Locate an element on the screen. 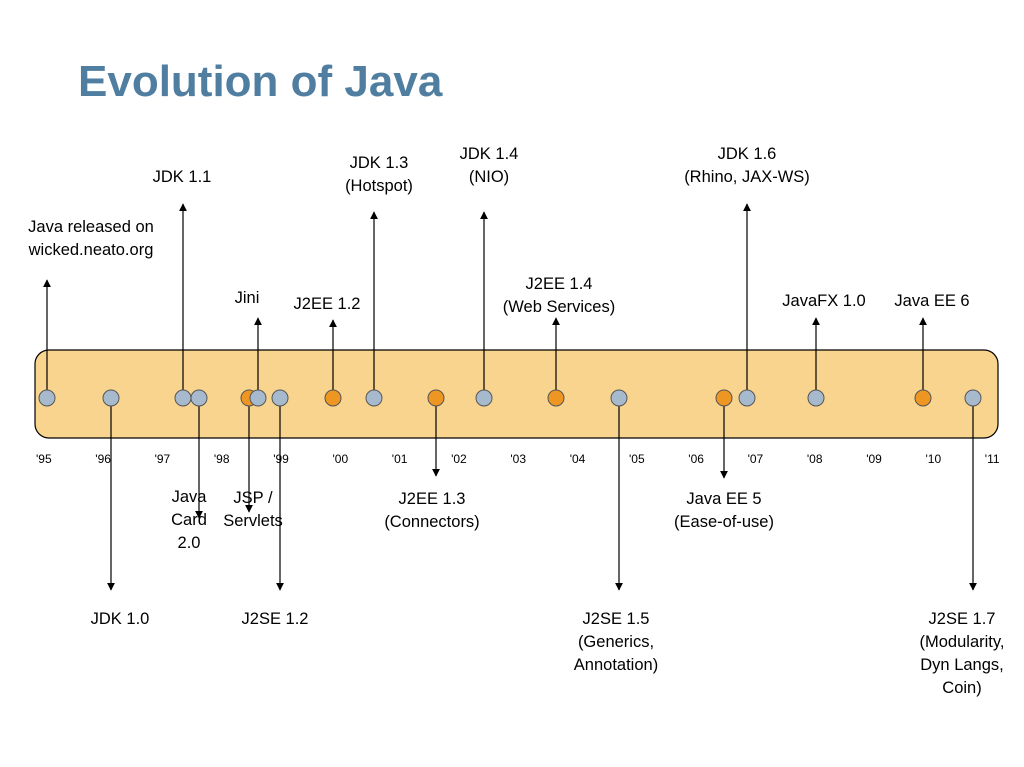 This screenshot has height=767, width=1024. java-card-2-0-label: Java Card 2.0 is located at coordinates (189, 520).